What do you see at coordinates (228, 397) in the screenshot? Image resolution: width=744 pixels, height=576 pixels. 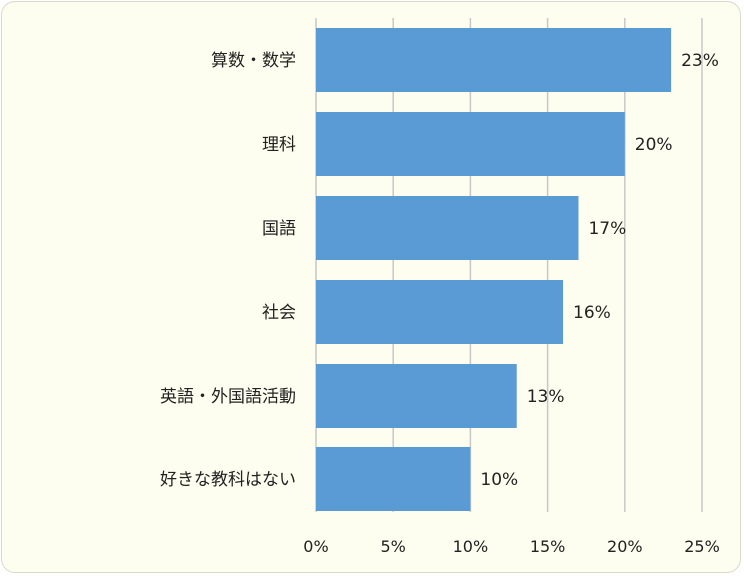 I see `category-label: 英語・外国語活動` at bounding box center [228, 397].